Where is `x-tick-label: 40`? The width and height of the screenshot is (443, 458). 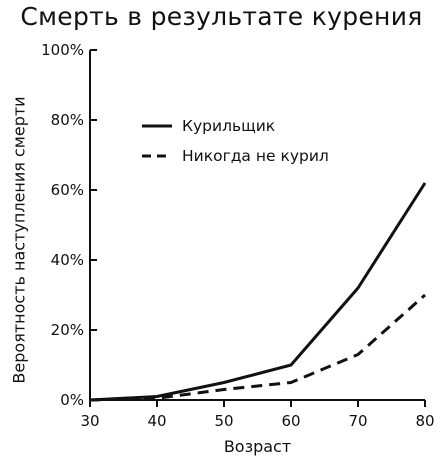 x-tick-label: 40 is located at coordinates (156, 421).